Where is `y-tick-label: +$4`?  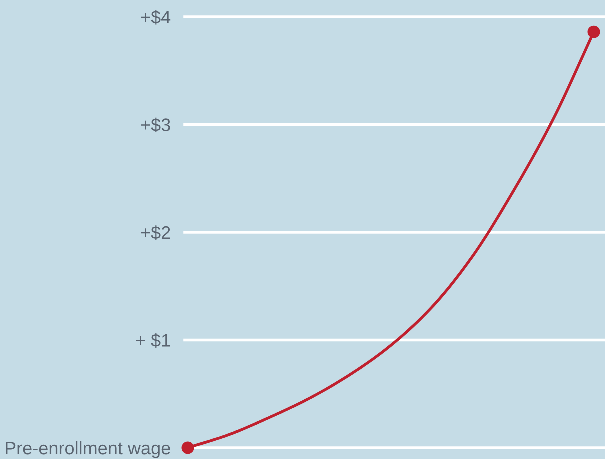 y-tick-label: +$4 is located at coordinates (156, 17).